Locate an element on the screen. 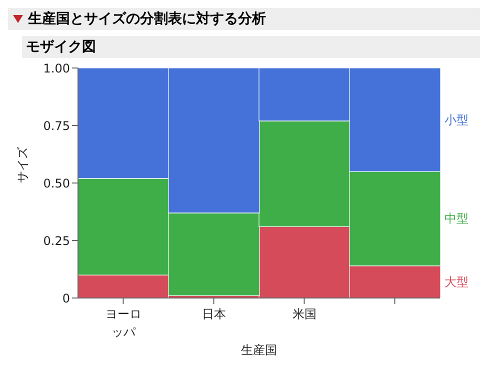  y-tick-label: 0.75 is located at coordinates (56, 125).